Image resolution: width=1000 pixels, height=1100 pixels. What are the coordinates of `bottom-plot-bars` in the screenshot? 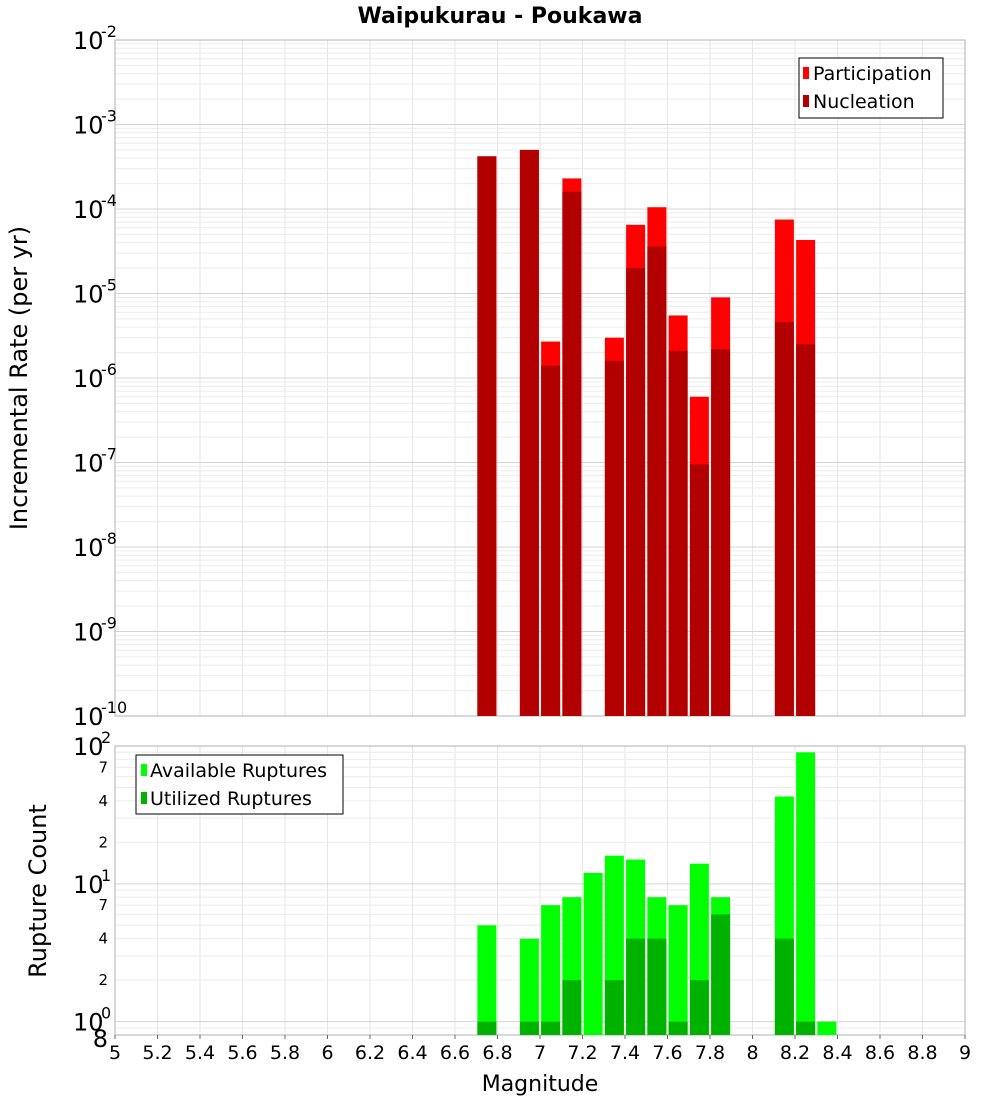 It's located at (657, 893).